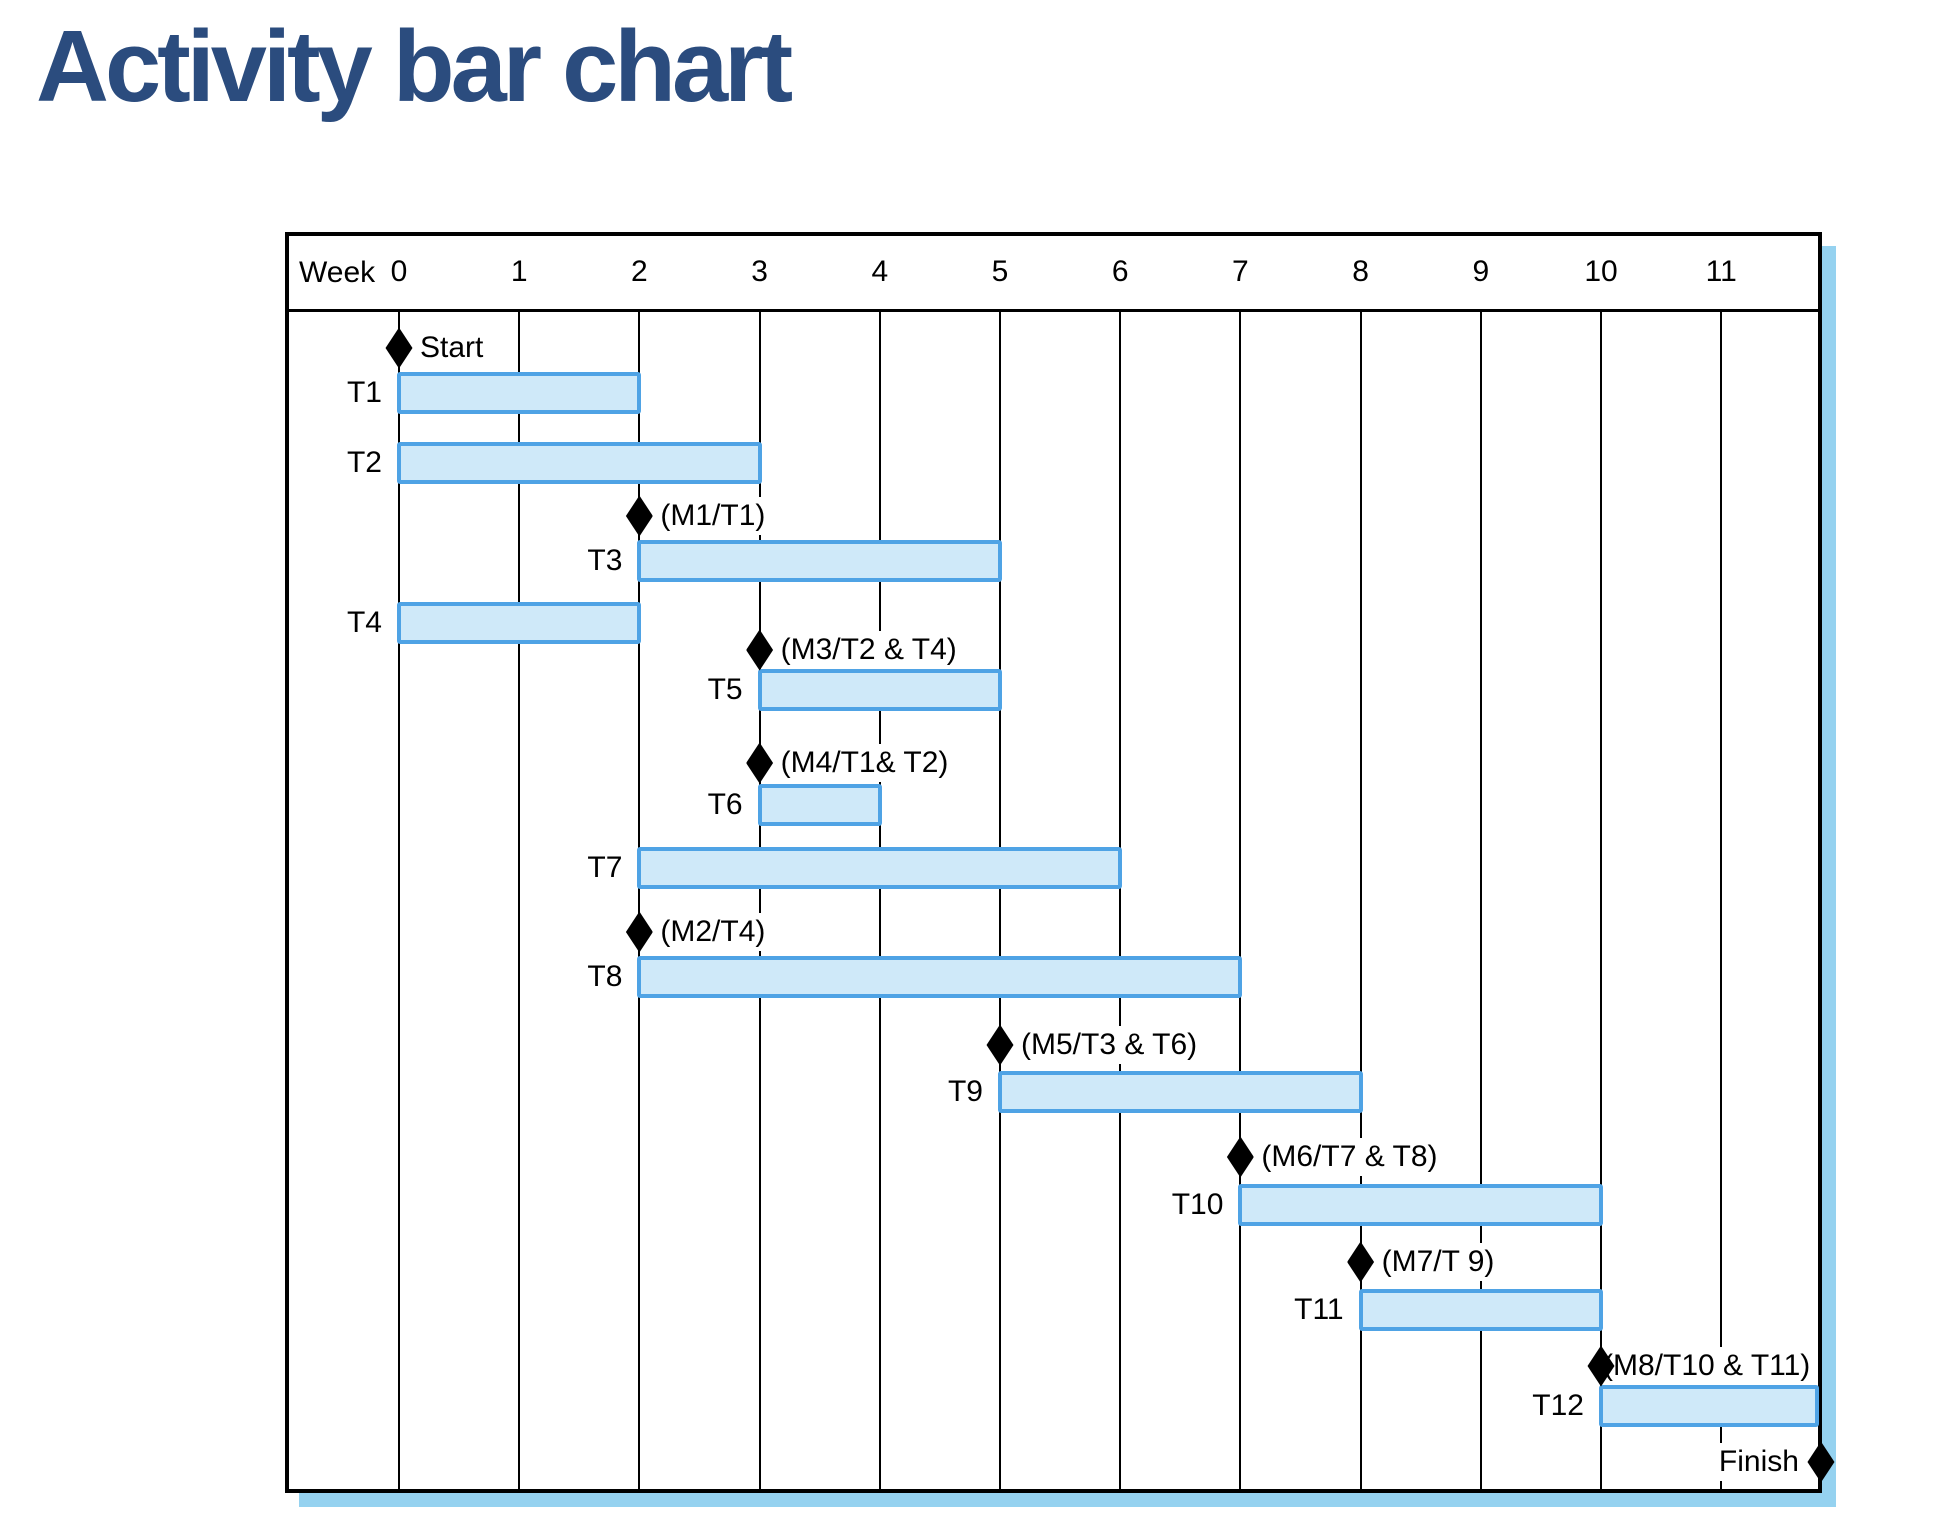 The height and width of the screenshot is (1540, 1942). I want to click on task-bar-t2, so click(579, 463).